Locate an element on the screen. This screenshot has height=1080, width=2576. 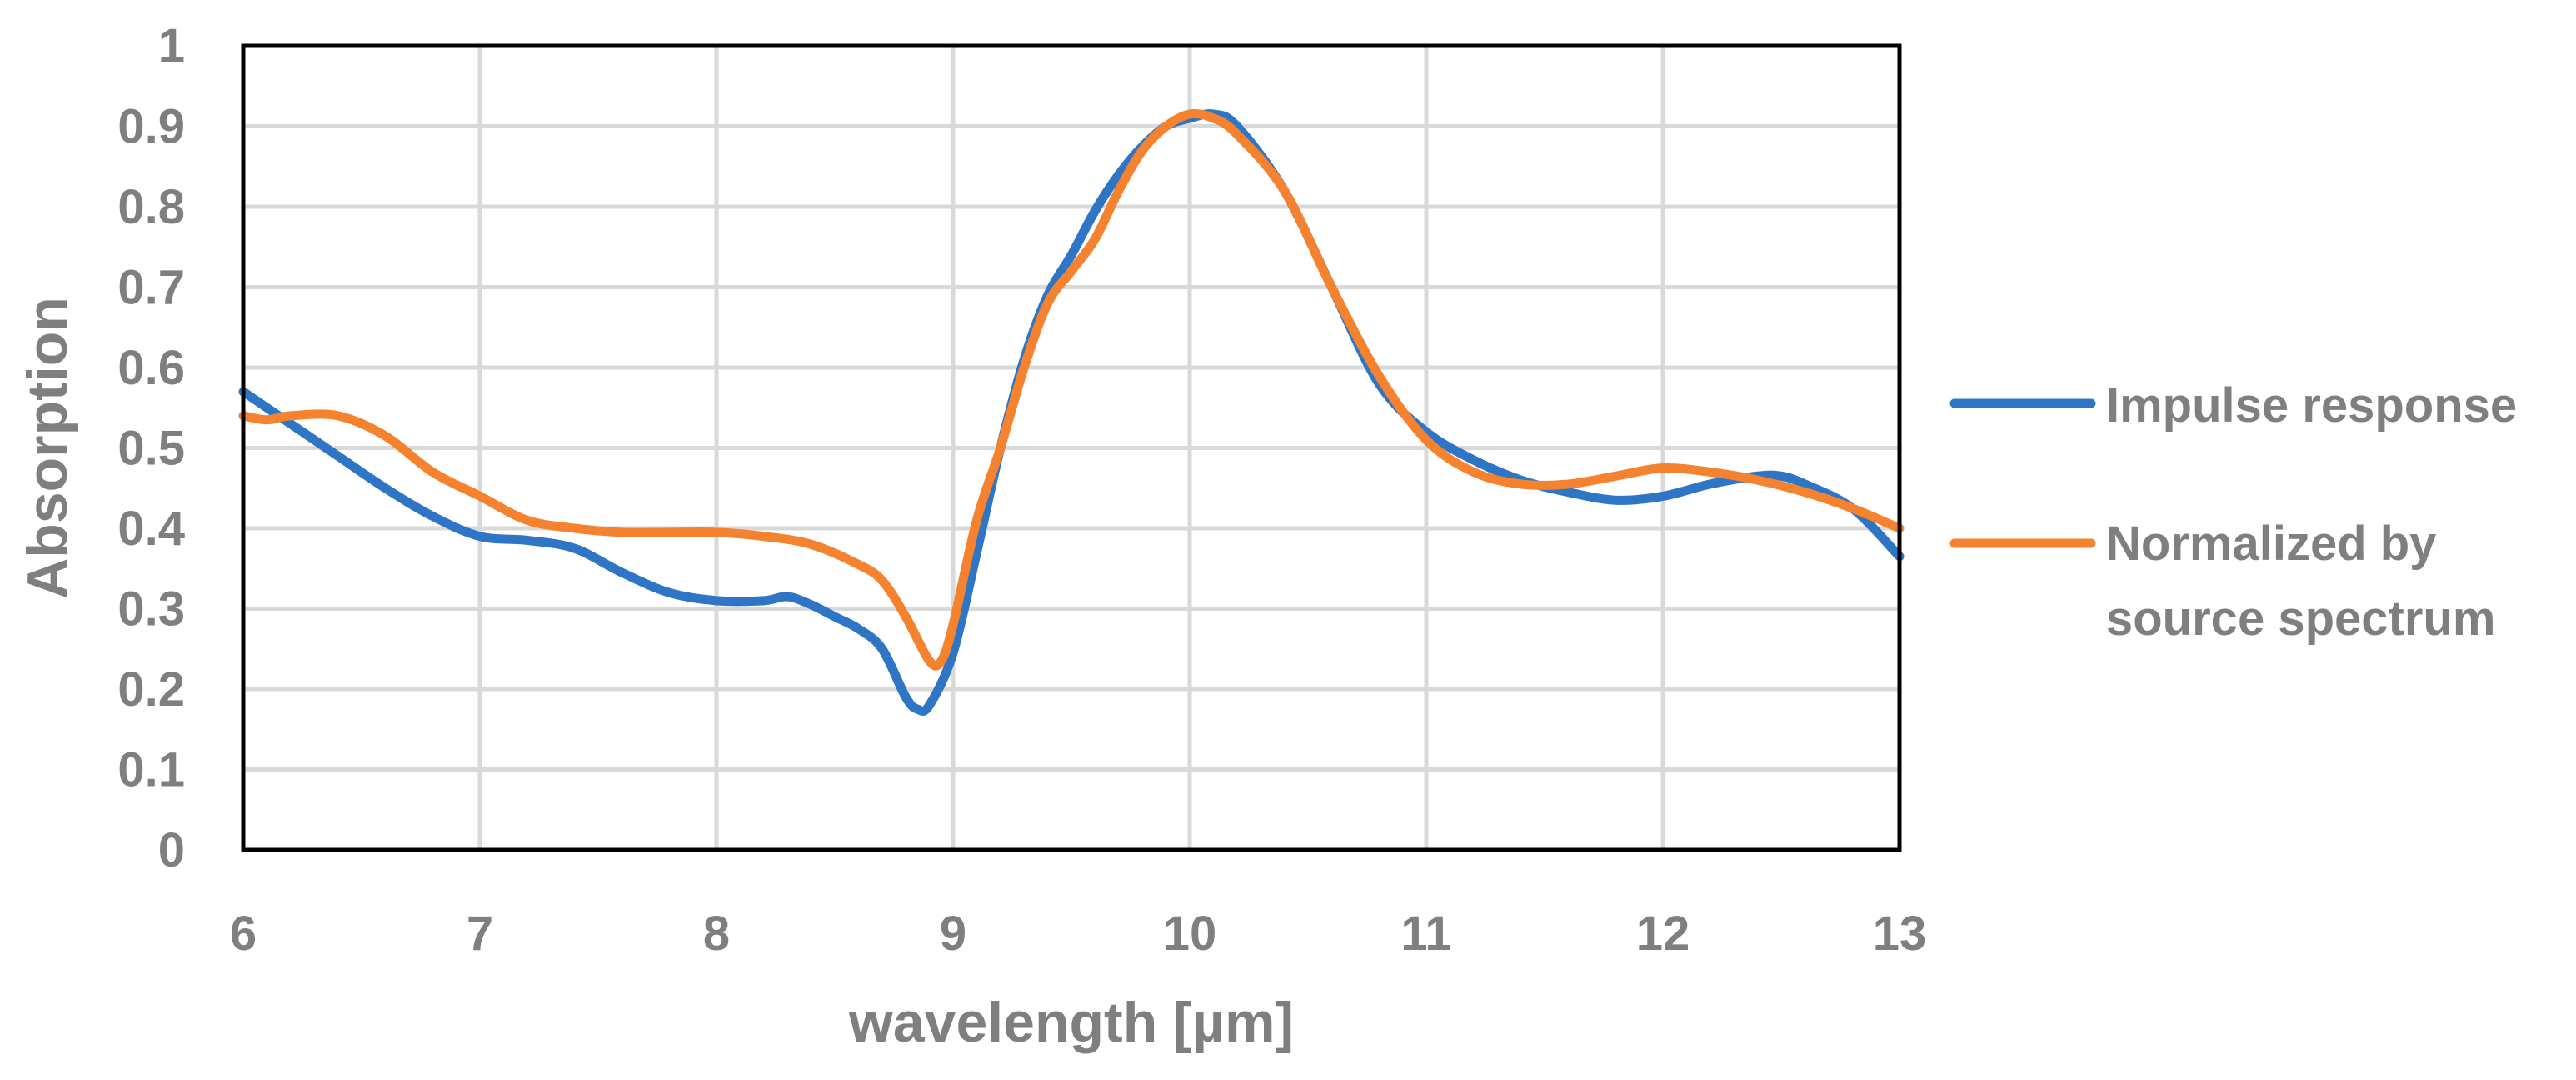
y-tick-label: 0 is located at coordinates (171, 850).